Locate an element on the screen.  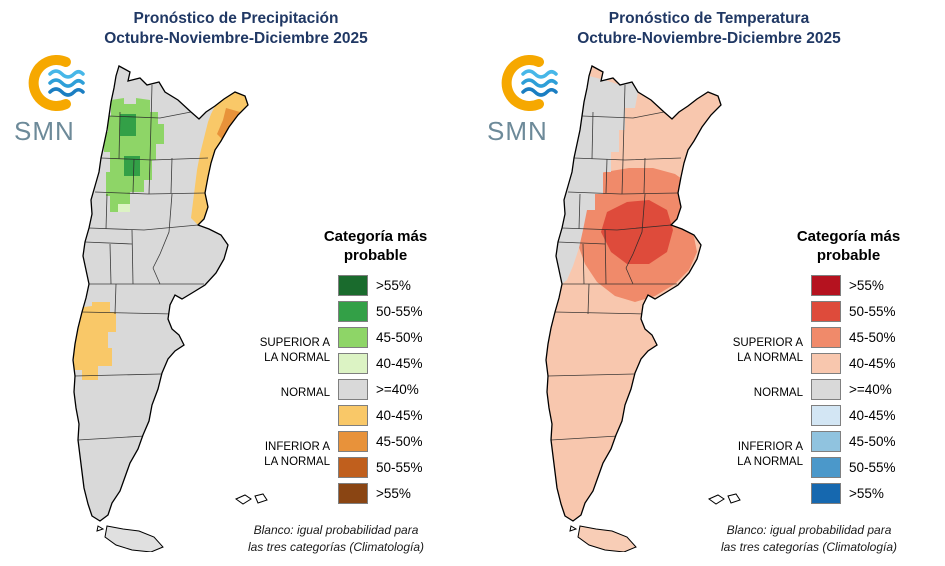
legend-group-inferior-line1: INFERIOR A is located at coordinates (770, 447).